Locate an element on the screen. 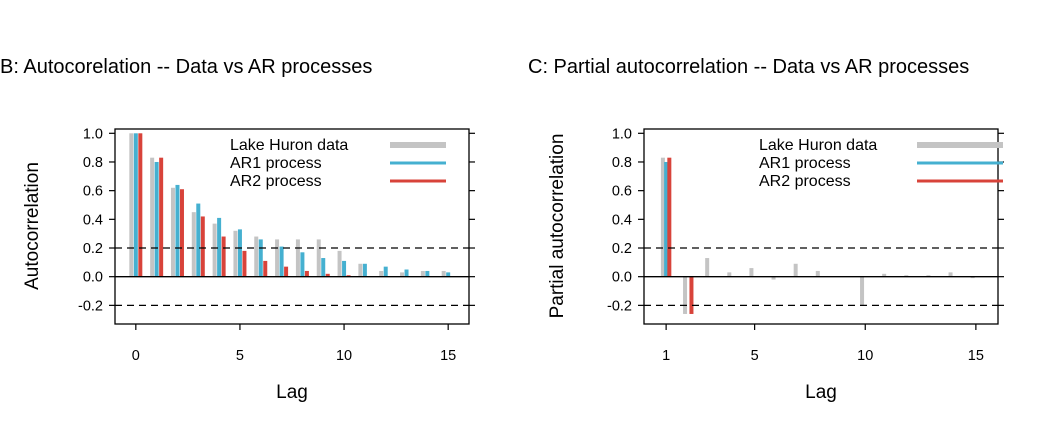 The width and height of the screenshot is (1056, 432). x-tick-label: 1 is located at coordinates (666, 356).